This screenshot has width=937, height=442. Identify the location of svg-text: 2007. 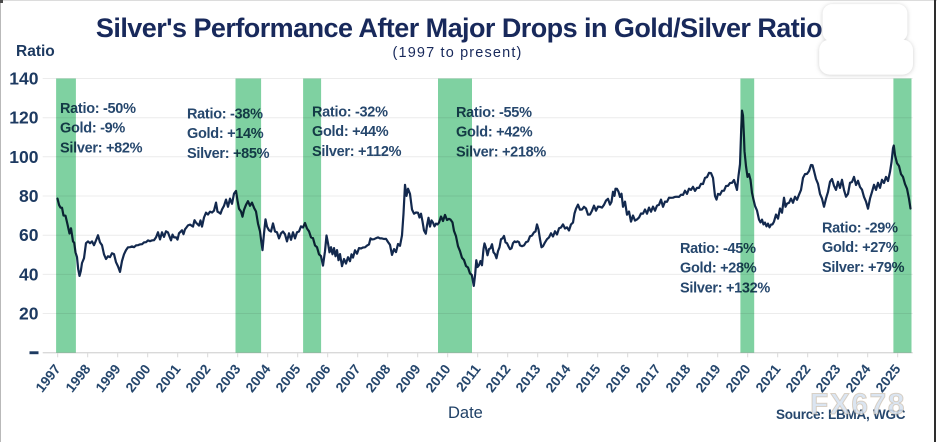
(348, 378).